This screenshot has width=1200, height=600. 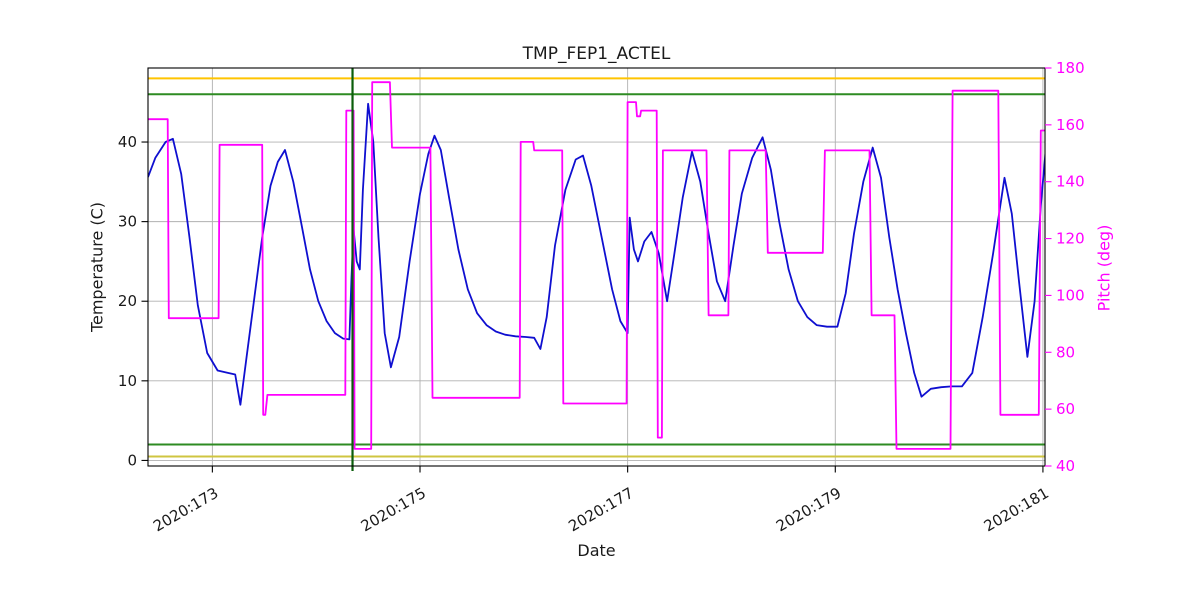 What do you see at coordinates (600, 510) in the screenshot?
I see `x-tick-label: 2020:177` at bounding box center [600, 510].